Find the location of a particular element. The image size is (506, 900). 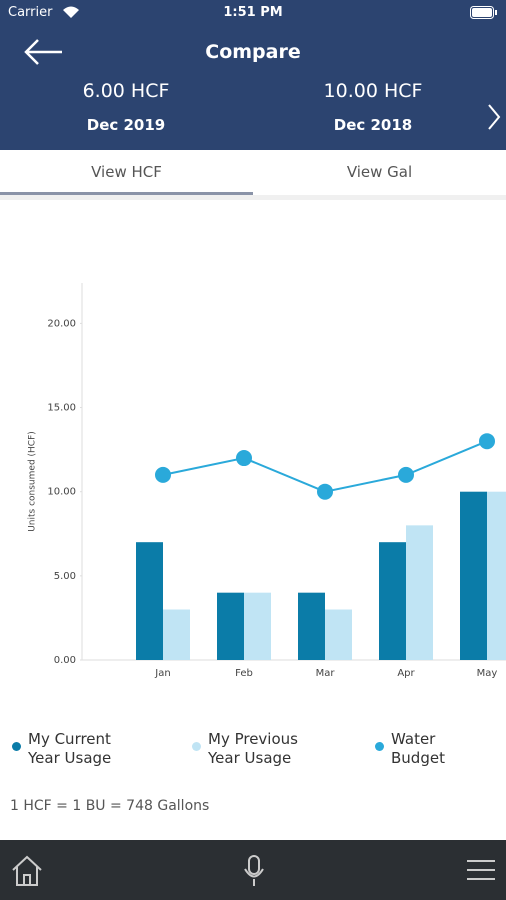

clock: 1:51 PM is located at coordinates (253, 12).